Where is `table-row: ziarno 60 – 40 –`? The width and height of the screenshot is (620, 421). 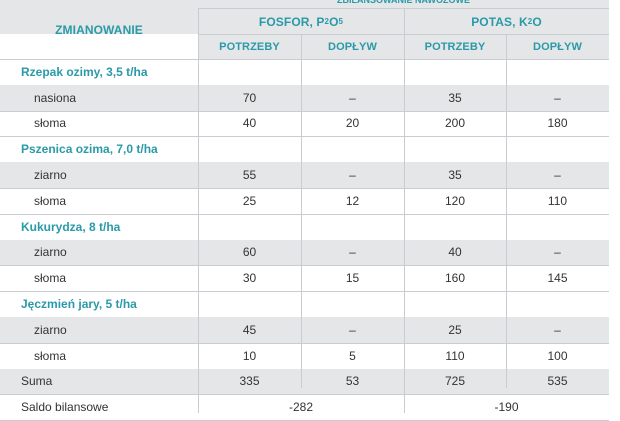
table-row: ziarno 60 – 40 – is located at coordinates (304, 252).